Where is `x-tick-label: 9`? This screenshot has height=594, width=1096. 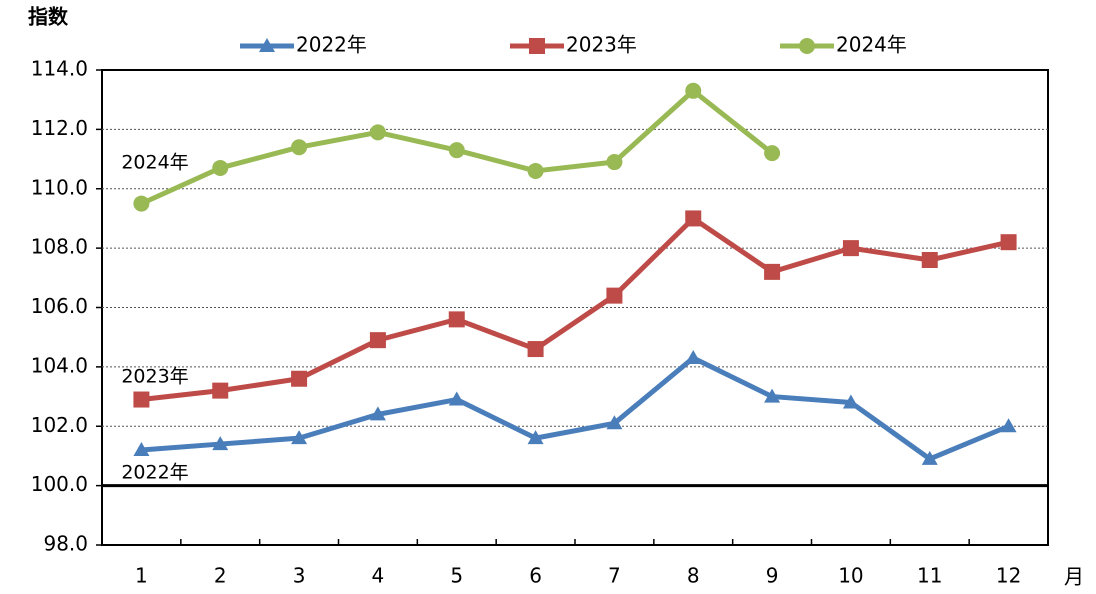 x-tick-label: 9 is located at coordinates (772, 576).